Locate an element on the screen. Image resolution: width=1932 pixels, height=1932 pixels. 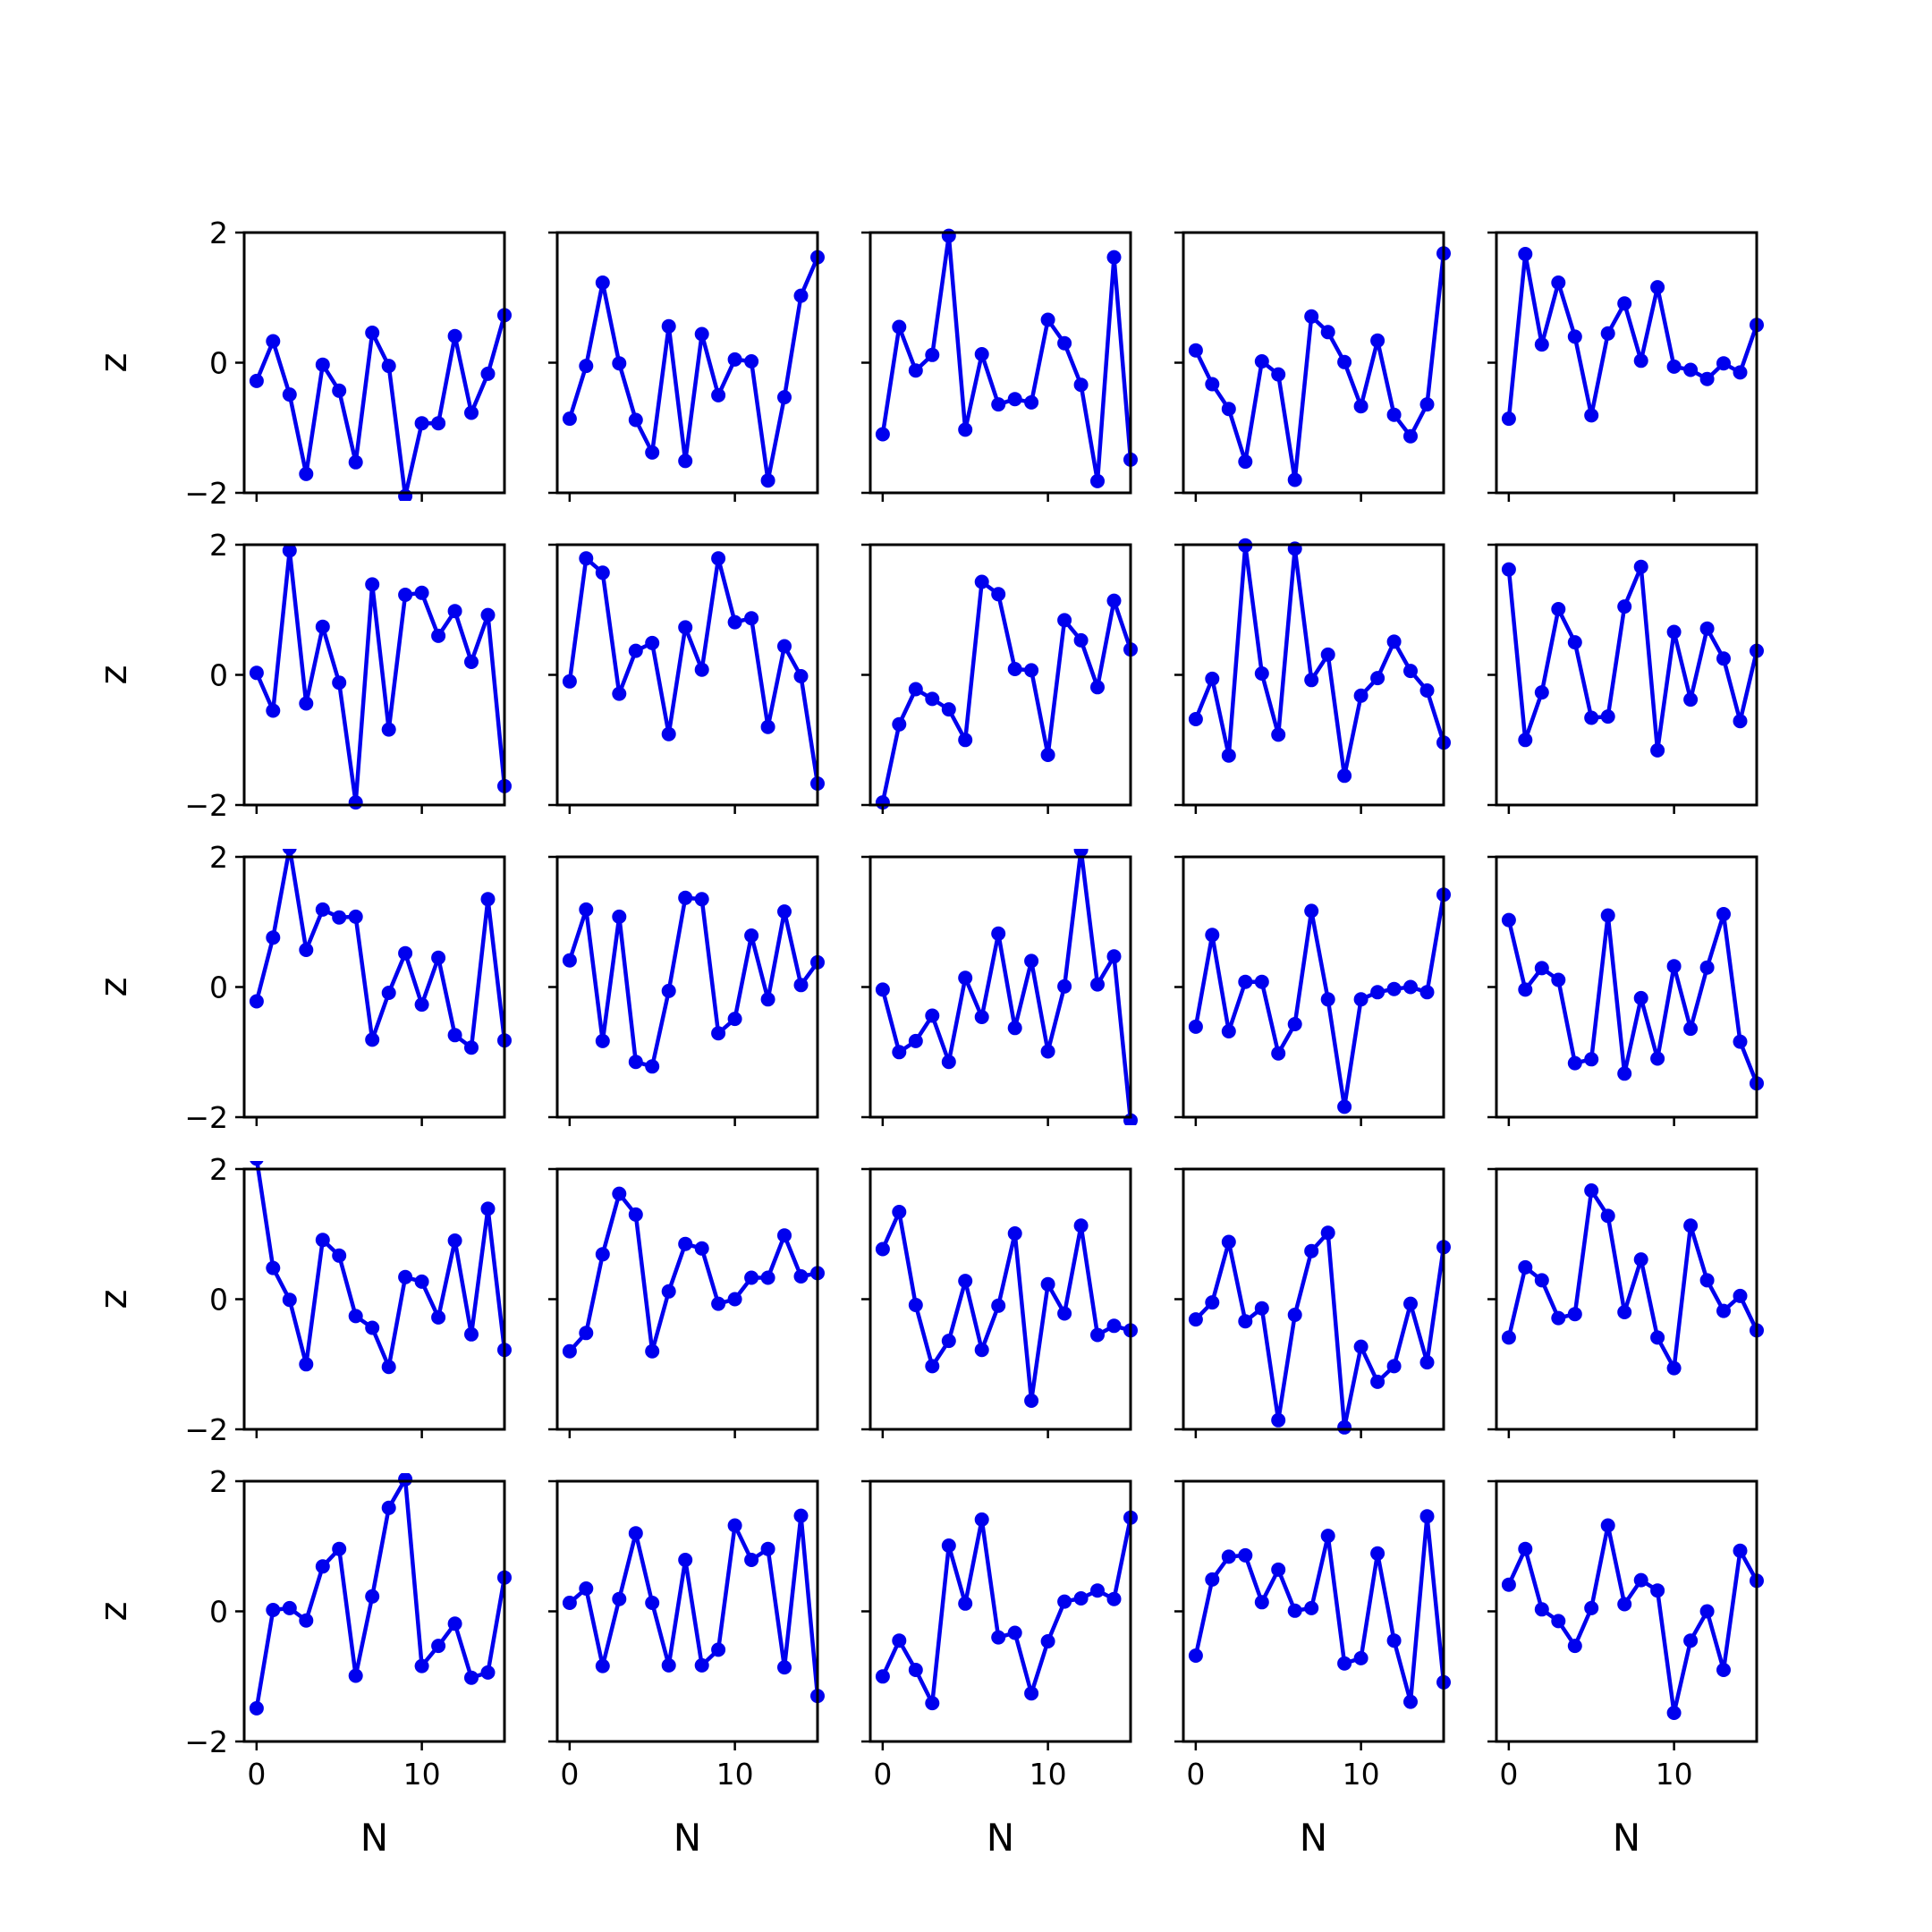
axes-frame is located at coordinates (374, 1611).